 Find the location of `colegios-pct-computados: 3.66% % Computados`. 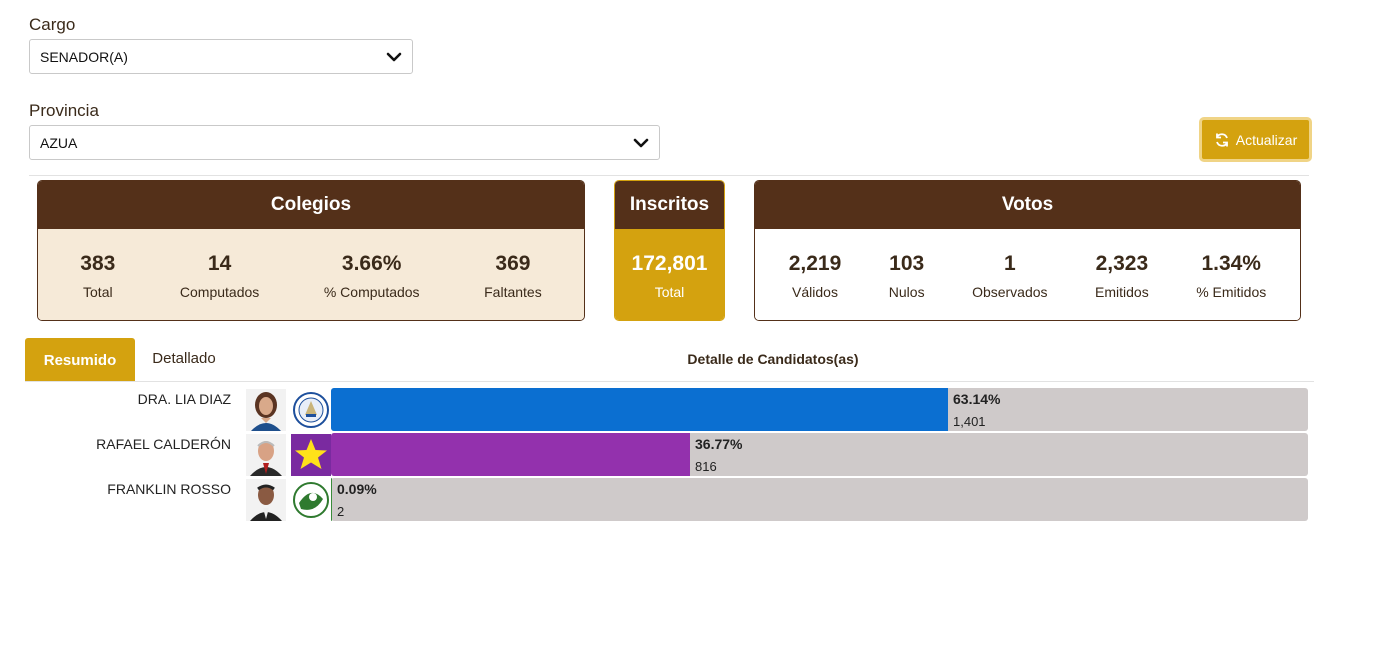

colegios-pct-computados: 3.66% % Computados is located at coordinates (372, 276).